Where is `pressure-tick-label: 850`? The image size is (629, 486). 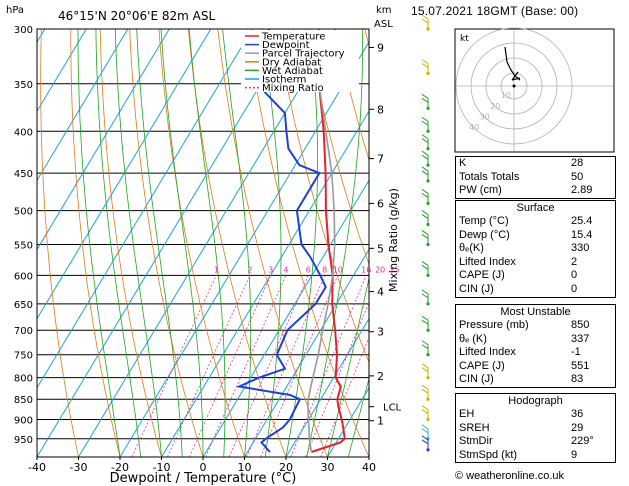 pressure-tick-label: 850 is located at coordinates (23, 400).